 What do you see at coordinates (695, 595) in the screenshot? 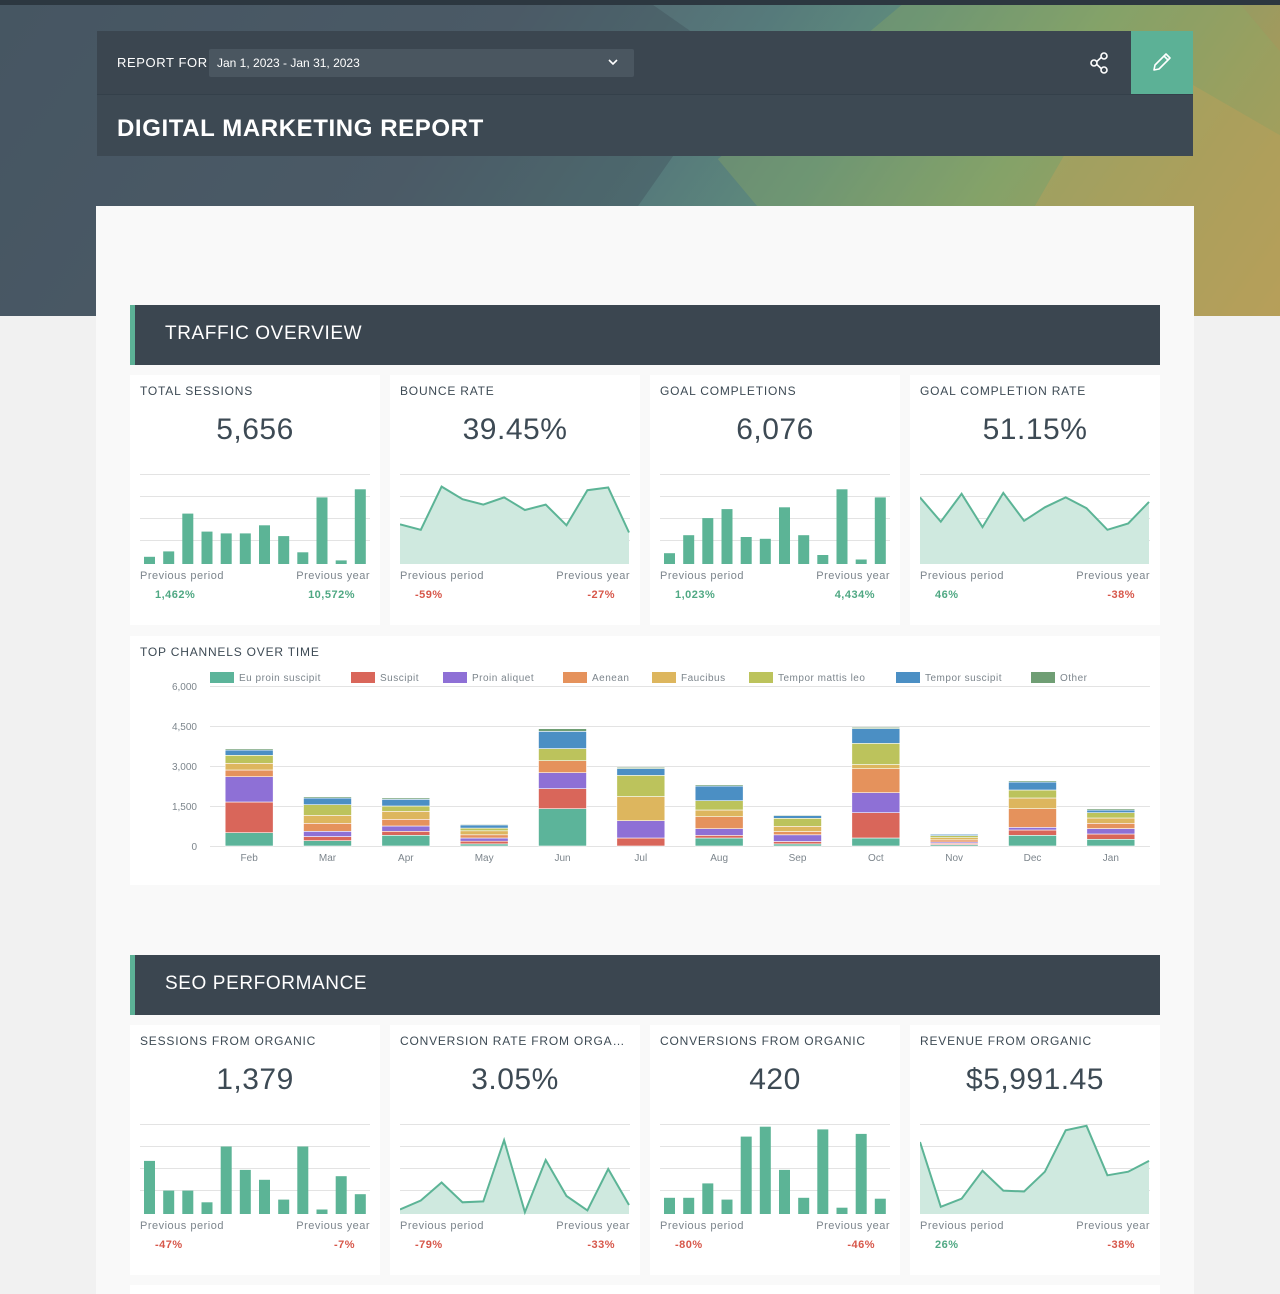
I see `previous-period-change: 1,023%` at bounding box center [695, 595].